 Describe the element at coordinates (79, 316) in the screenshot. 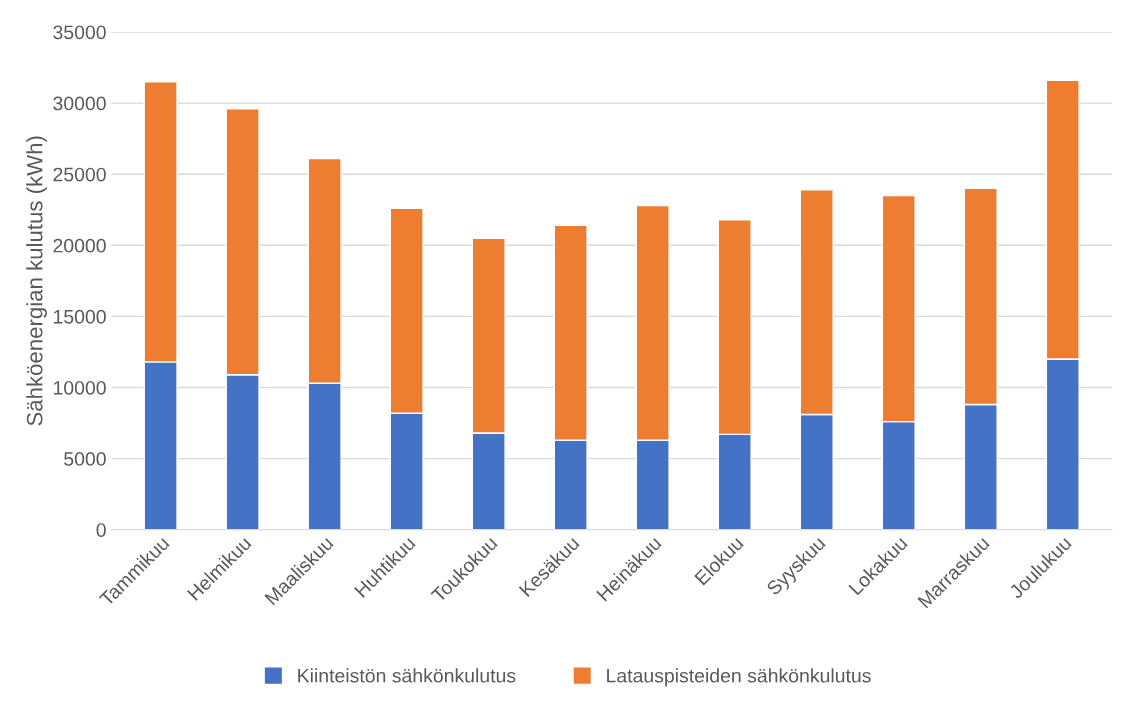

I see `y-tick-label: 15000` at that location.